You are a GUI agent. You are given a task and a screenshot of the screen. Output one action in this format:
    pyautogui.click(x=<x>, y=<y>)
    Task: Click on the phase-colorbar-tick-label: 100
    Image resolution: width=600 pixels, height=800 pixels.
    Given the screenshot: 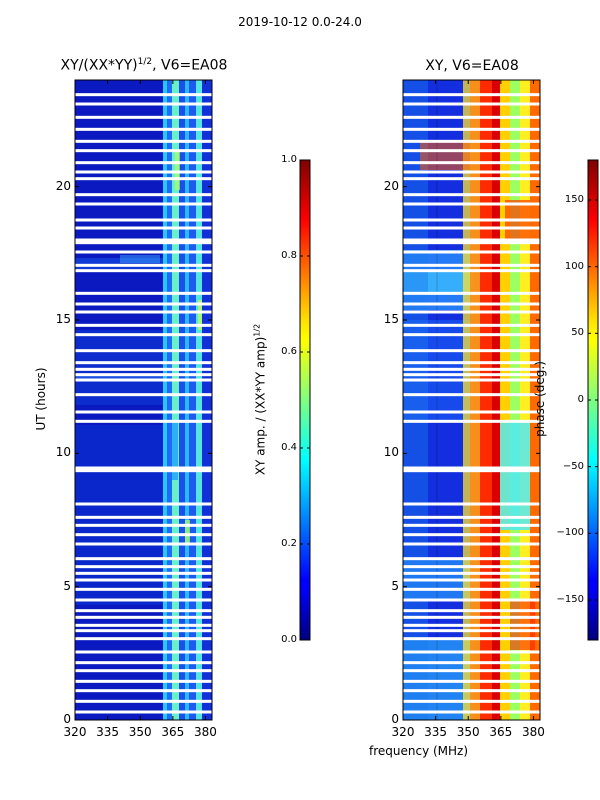 What is the action you would take?
    pyautogui.click(x=574, y=266)
    